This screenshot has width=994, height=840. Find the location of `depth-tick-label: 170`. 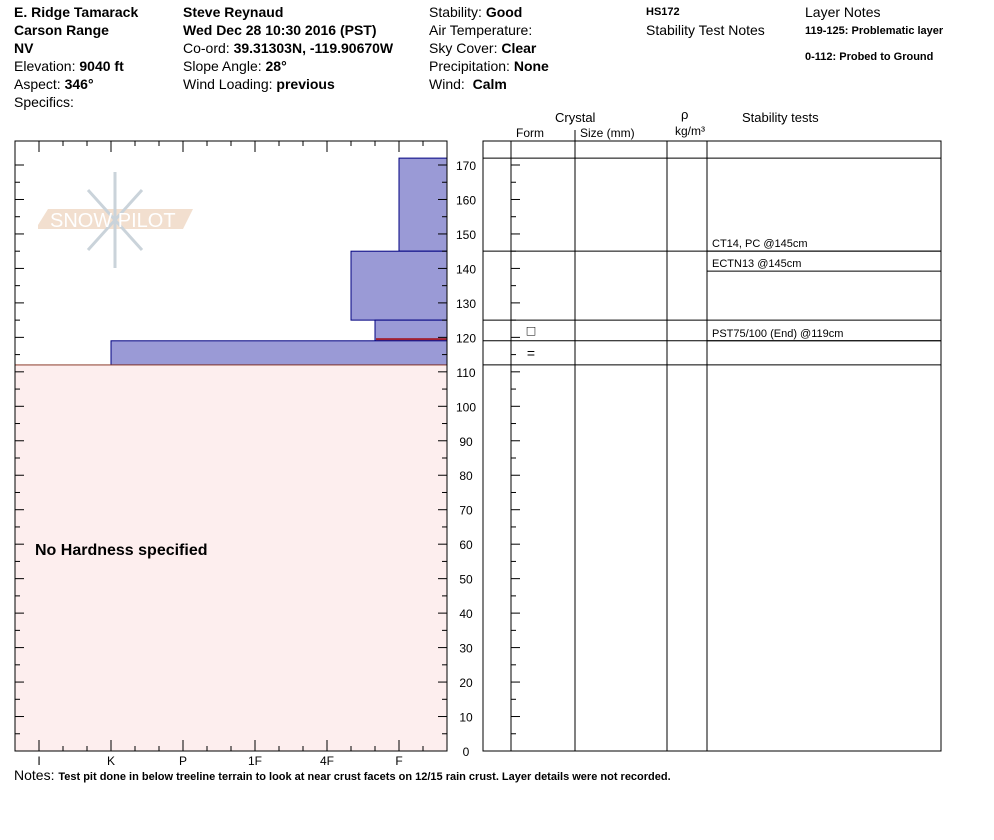

depth-tick-label: 170 is located at coordinates (466, 166).